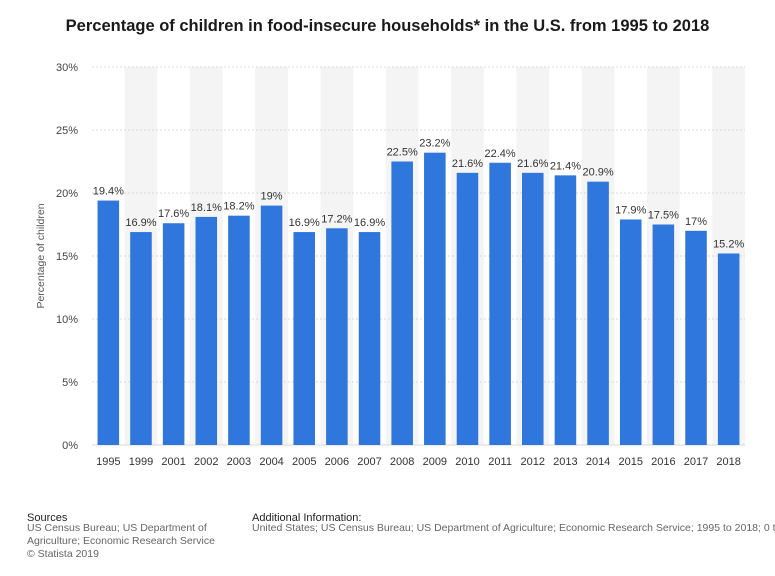  I want to click on x-tick-label: 2001, so click(173, 462).